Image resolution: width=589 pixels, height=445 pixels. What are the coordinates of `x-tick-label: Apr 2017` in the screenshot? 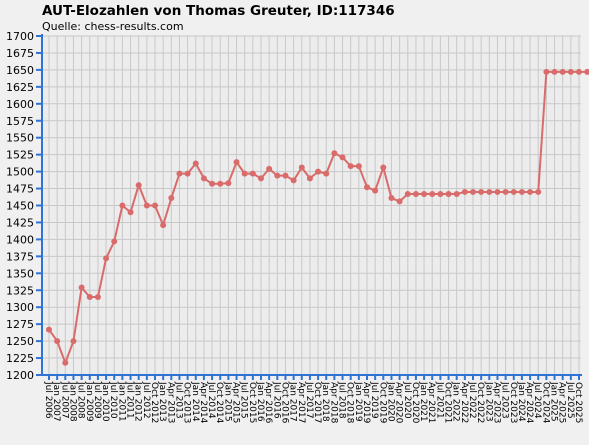 It's located at (301, 402).